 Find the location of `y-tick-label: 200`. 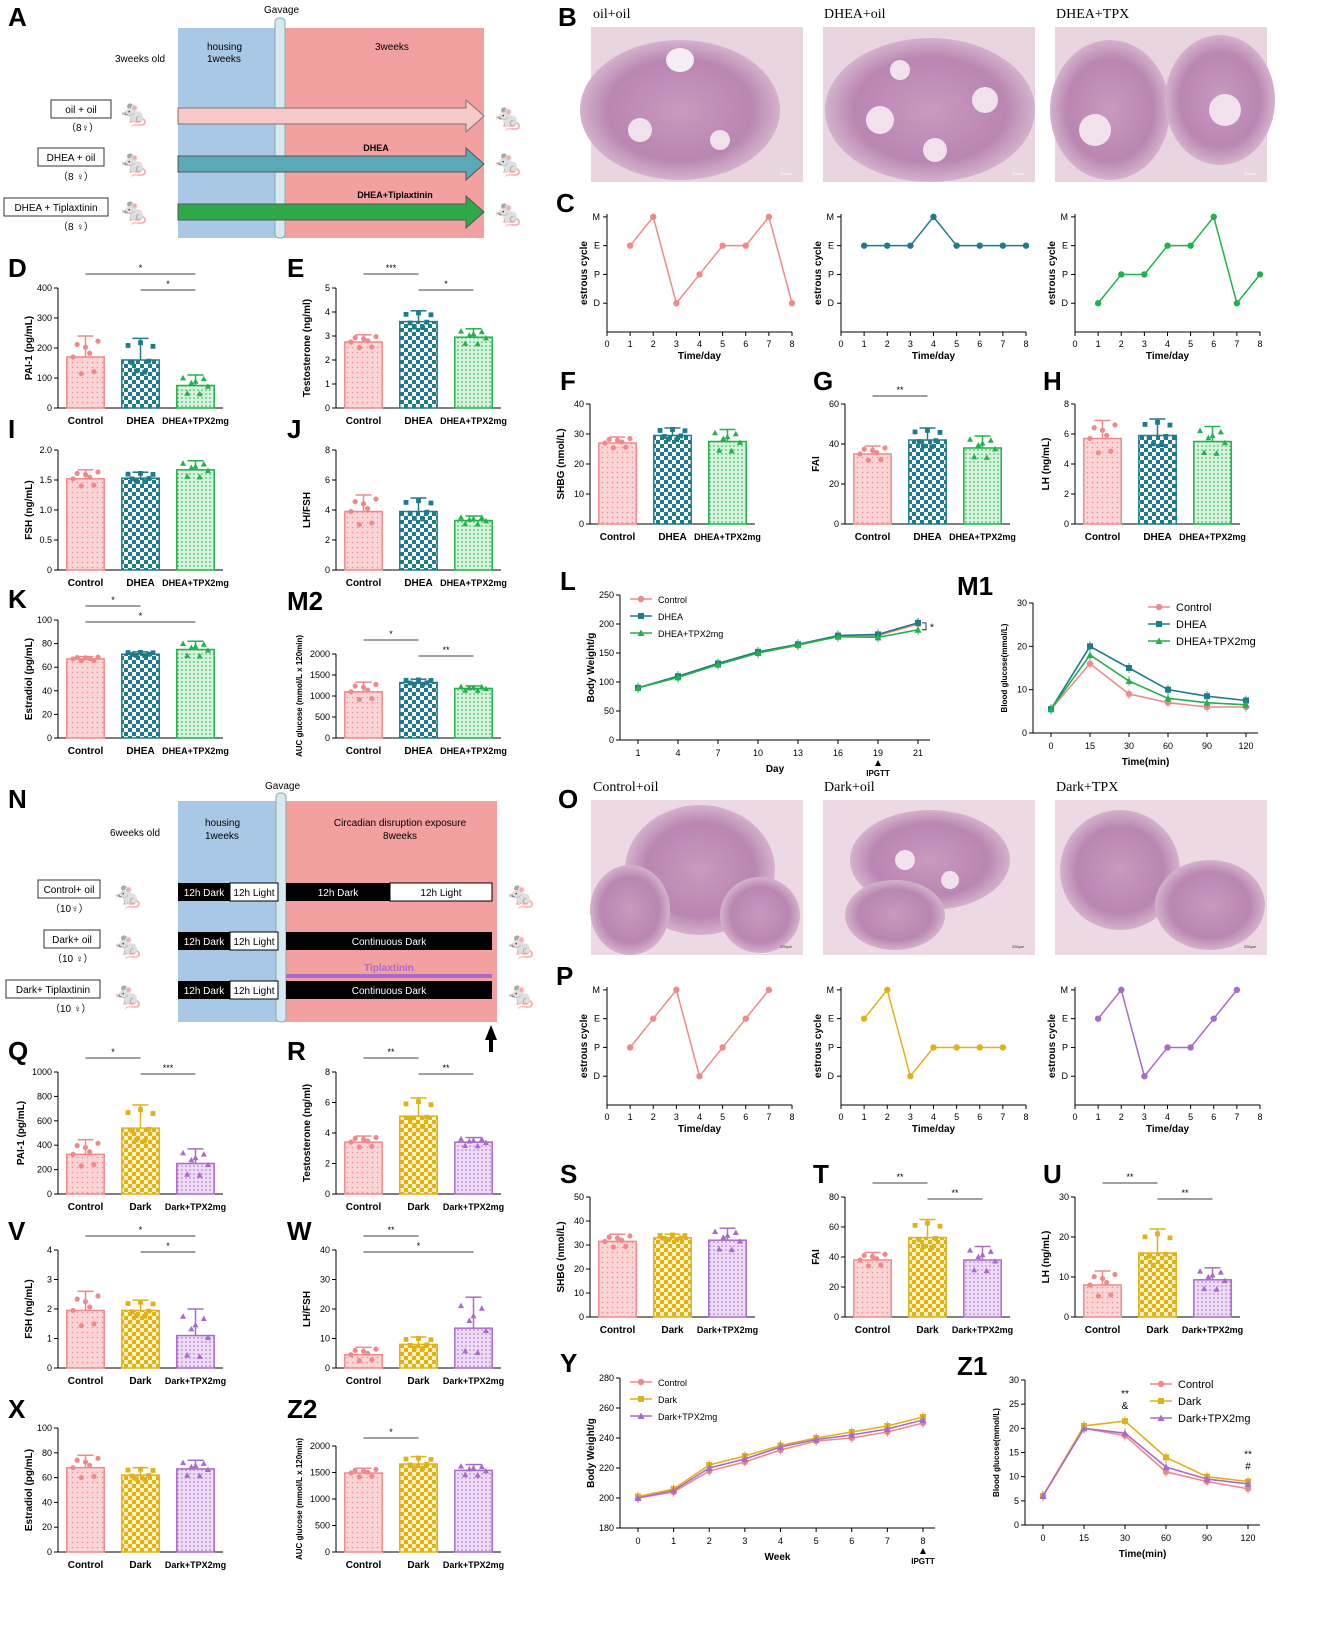

y-tick-label: 200 is located at coordinates (44, 348).